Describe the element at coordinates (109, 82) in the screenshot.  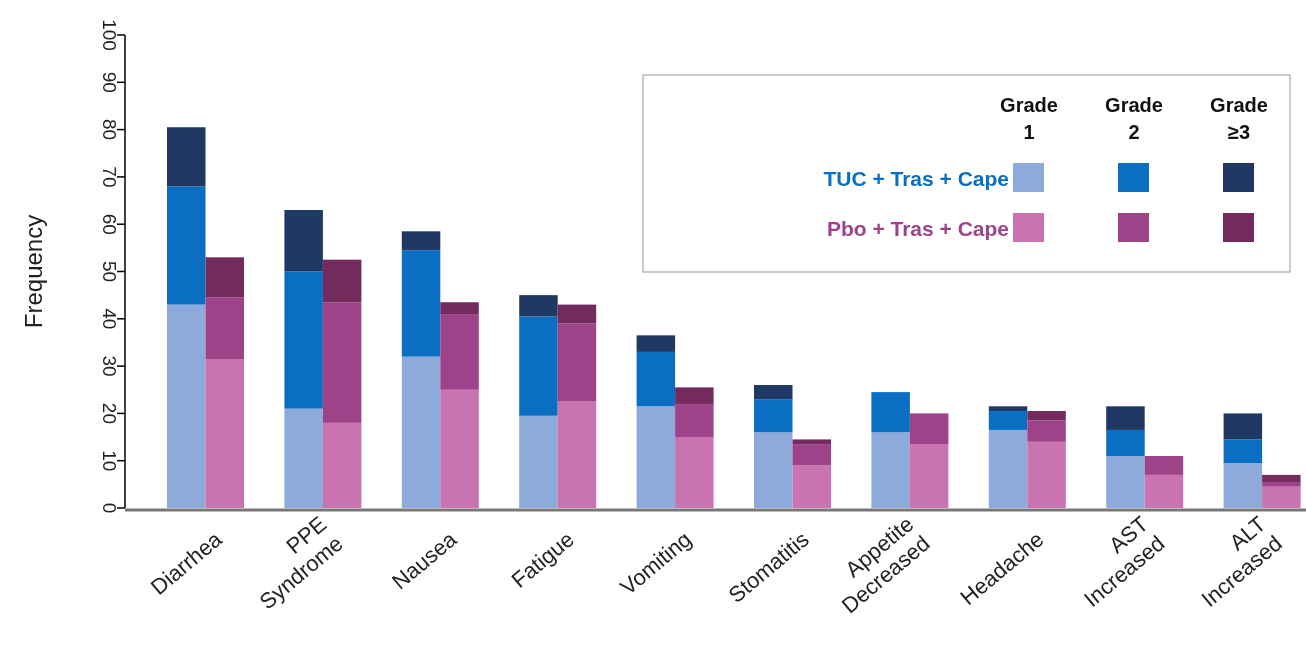
I see `y-tick-label: 90` at that location.